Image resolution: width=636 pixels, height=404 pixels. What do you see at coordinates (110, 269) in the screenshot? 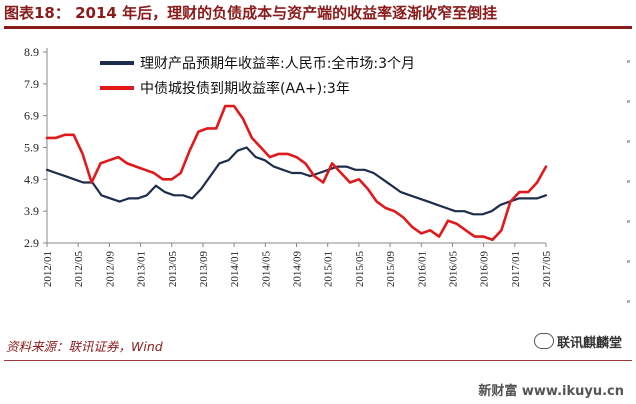
I see `x-tick-label: 2012/09` at bounding box center [110, 269].